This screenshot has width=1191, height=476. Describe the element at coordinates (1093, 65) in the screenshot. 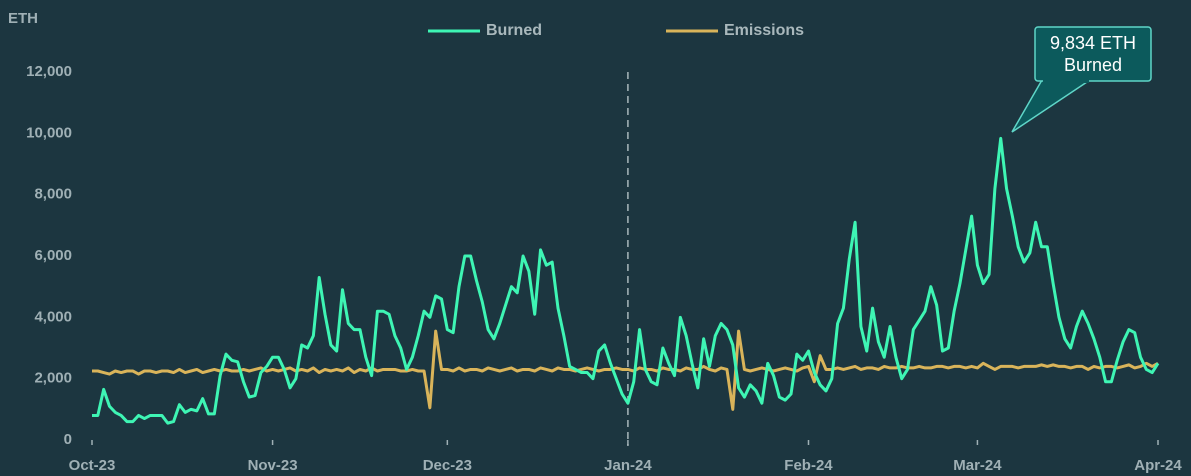

I see `annotation-text: Burned` at that location.